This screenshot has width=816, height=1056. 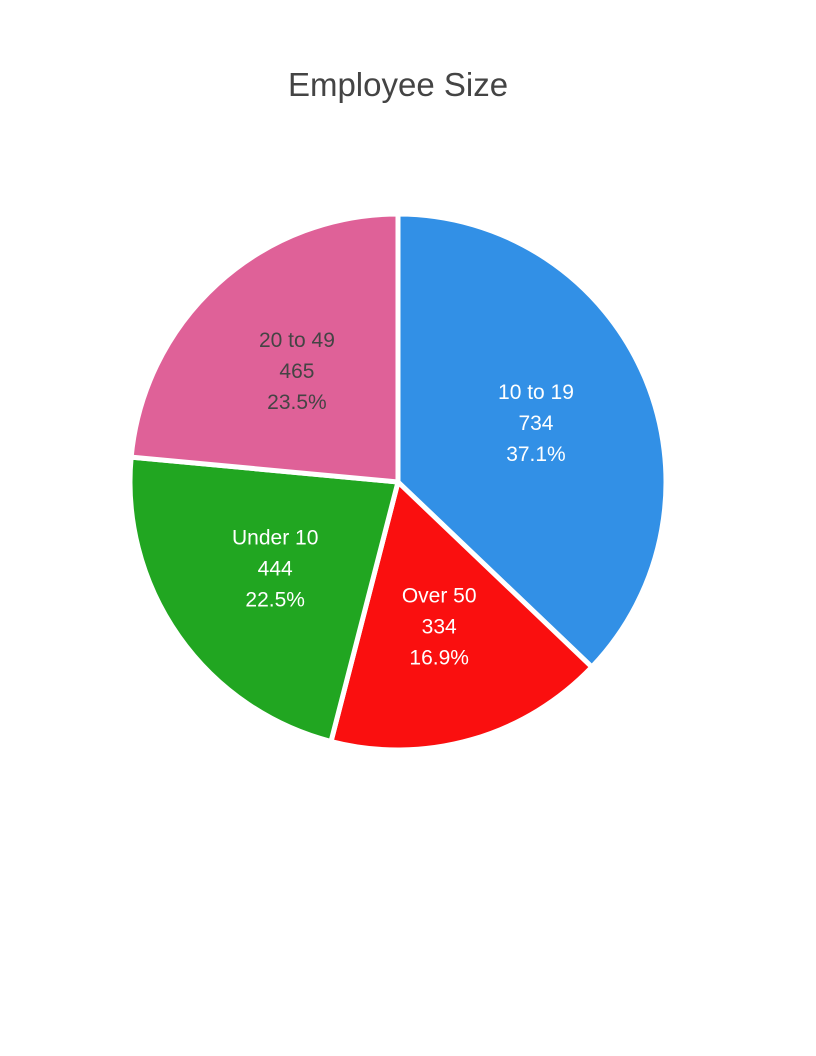 What do you see at coordinates (297, 402) in the screenshot?
I see `slice-percent: 23.5%` at bounding box center [297, 402].